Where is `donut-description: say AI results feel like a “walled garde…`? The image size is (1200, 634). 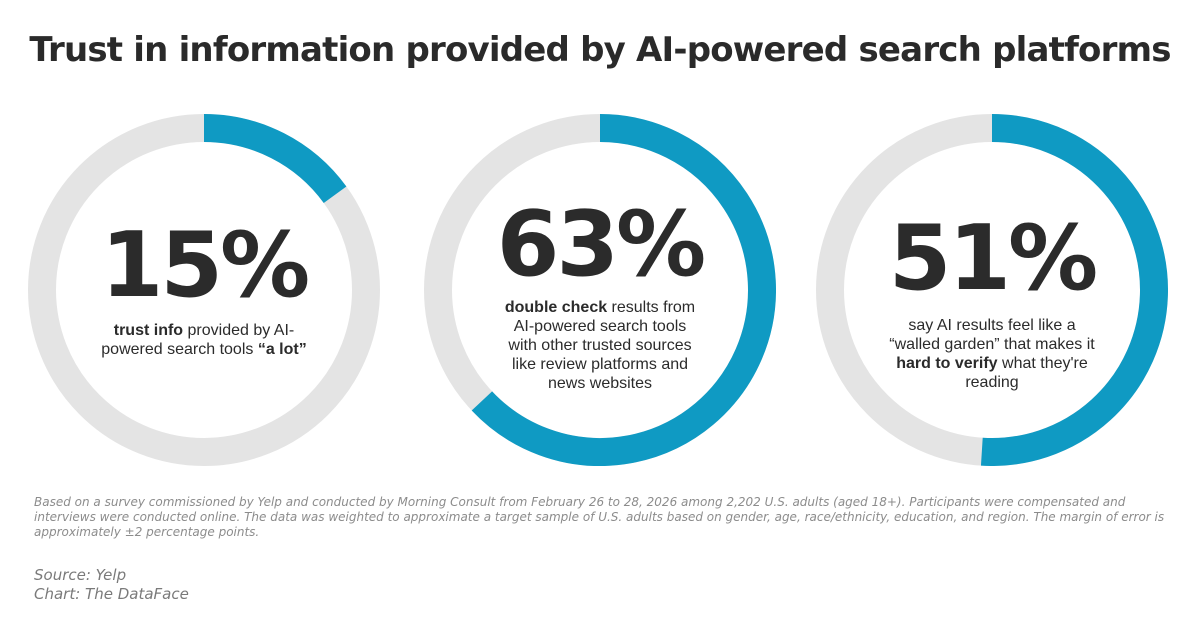
donut-description: say AI results feel like a “walled garde… is located at coordinates (992, 354).